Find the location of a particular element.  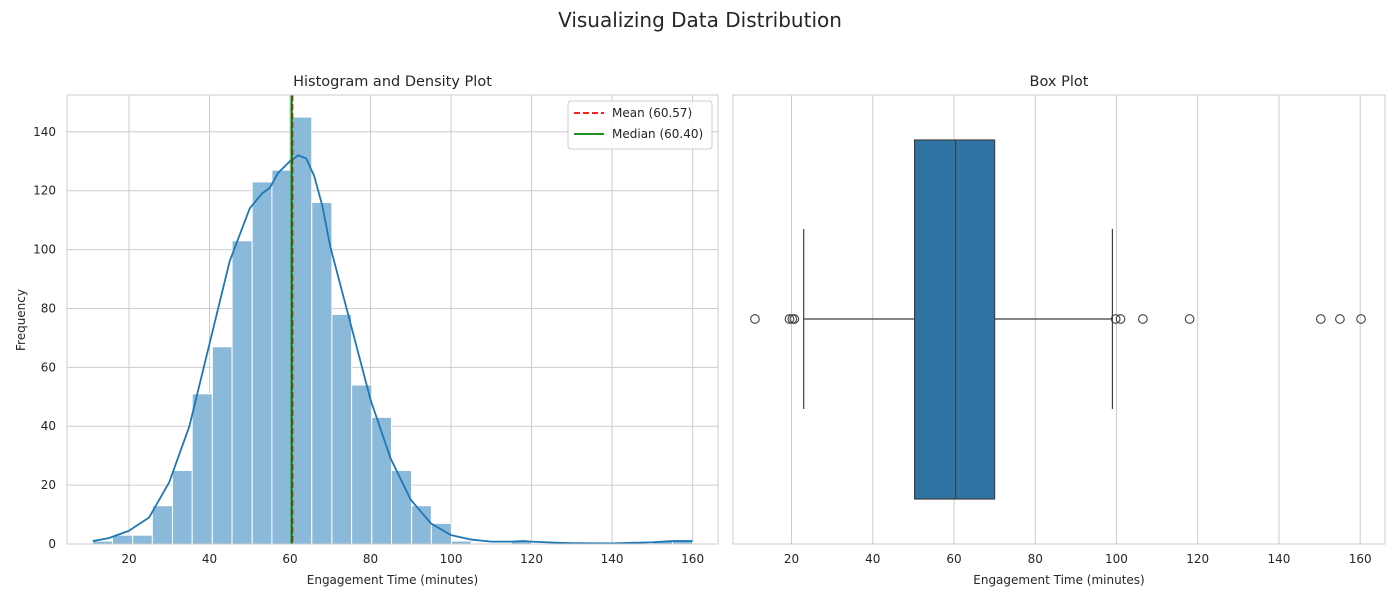

boxplot-x-tick-label: 60 is located at coordinates (953, 559).